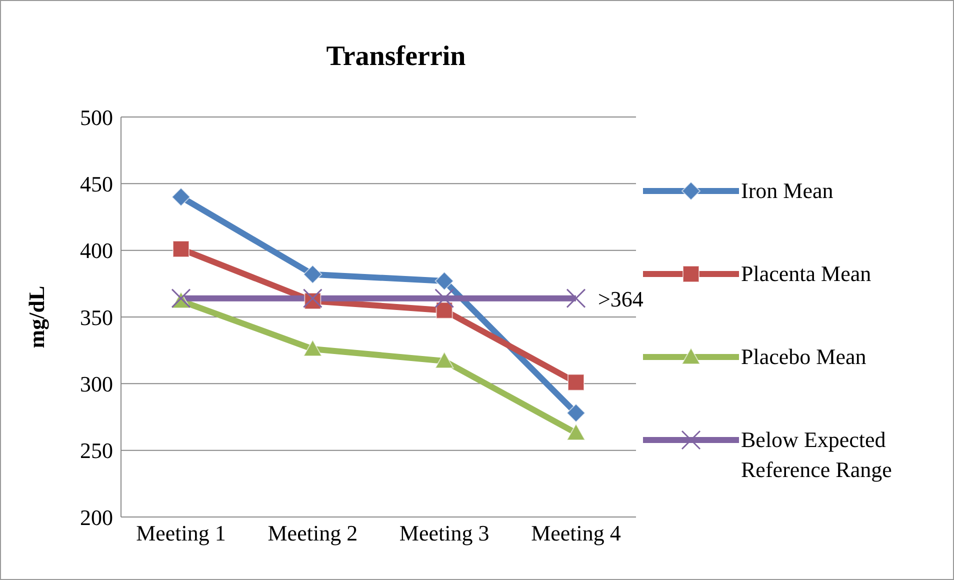  What do you see at coordinates (806, 274) in the screenshot?
I see `legend-label: Placenta Mean` at bounding box center [806, 274].